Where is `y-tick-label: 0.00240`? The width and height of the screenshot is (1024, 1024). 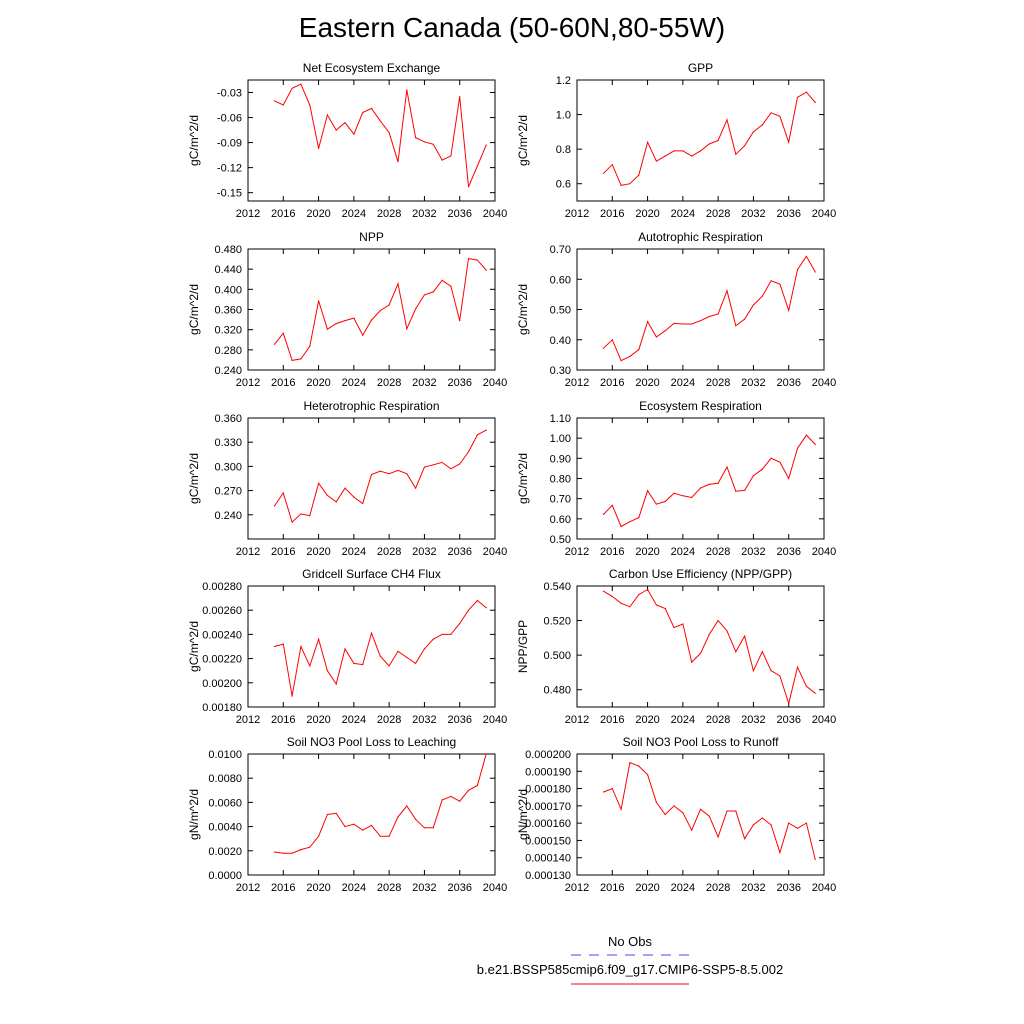 y-tick-label: 0.00240 is located at coordinates (222, 635).